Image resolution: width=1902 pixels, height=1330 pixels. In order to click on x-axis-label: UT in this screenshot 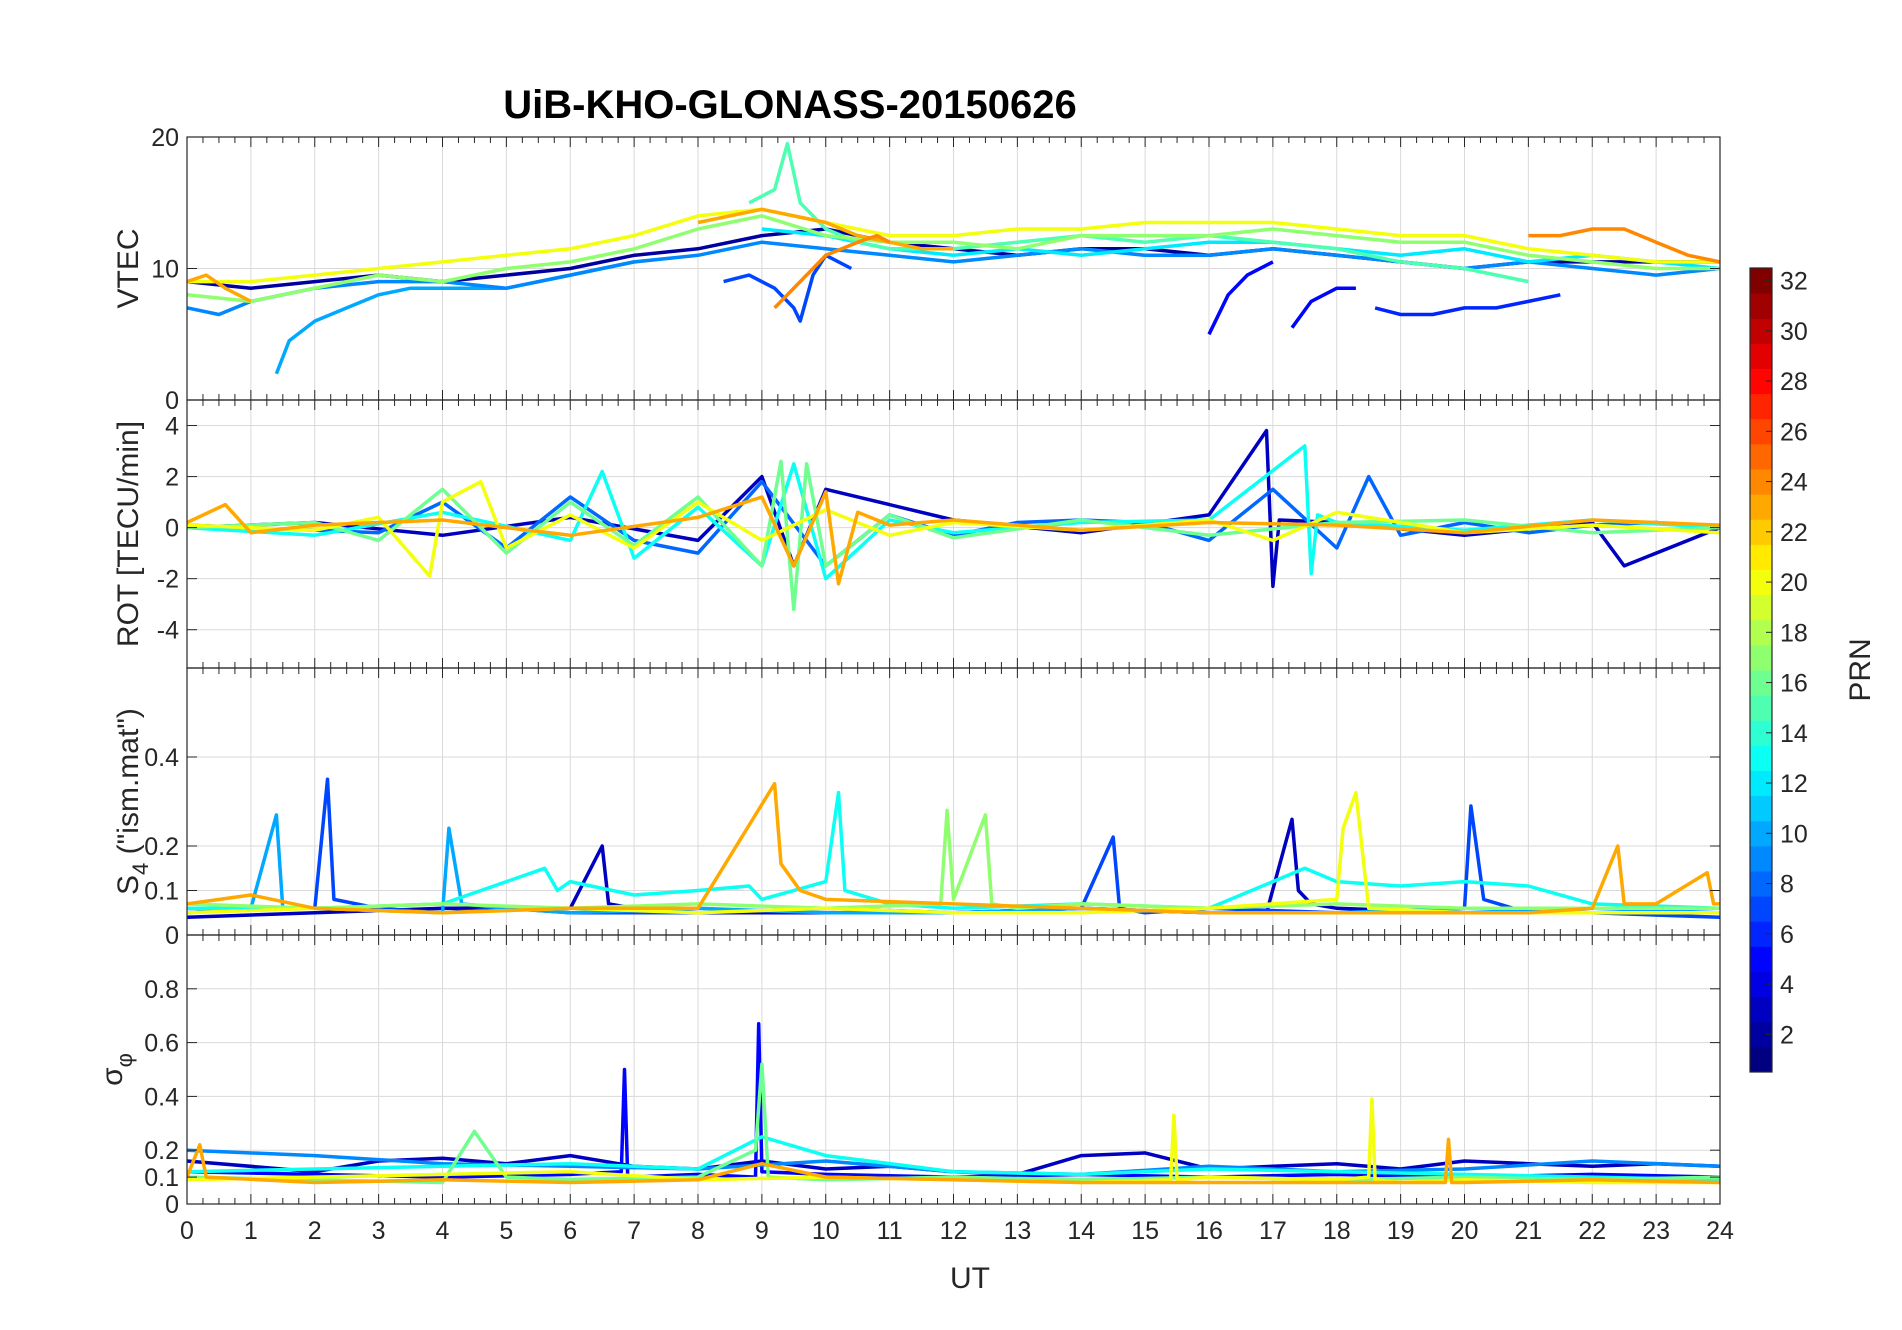, I will do `click(970, 1278)`.